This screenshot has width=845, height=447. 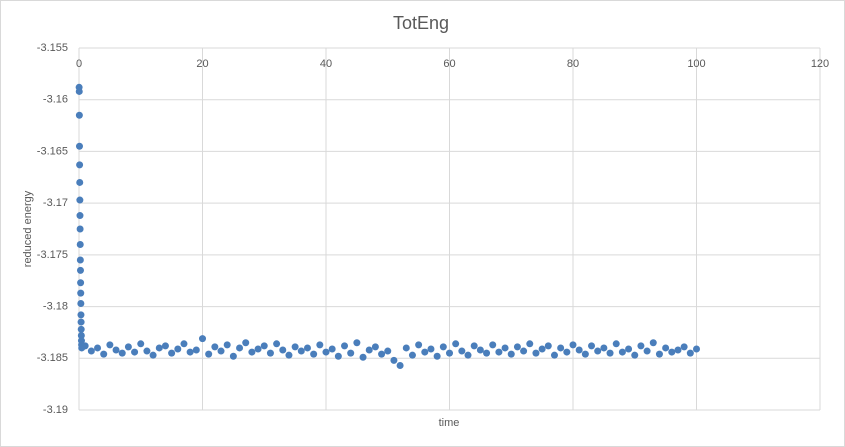 What do you see at coordinates (55, 410) in the screenshot?
I see `y-tick-label: -3.19` at bounding box center [55, 410].